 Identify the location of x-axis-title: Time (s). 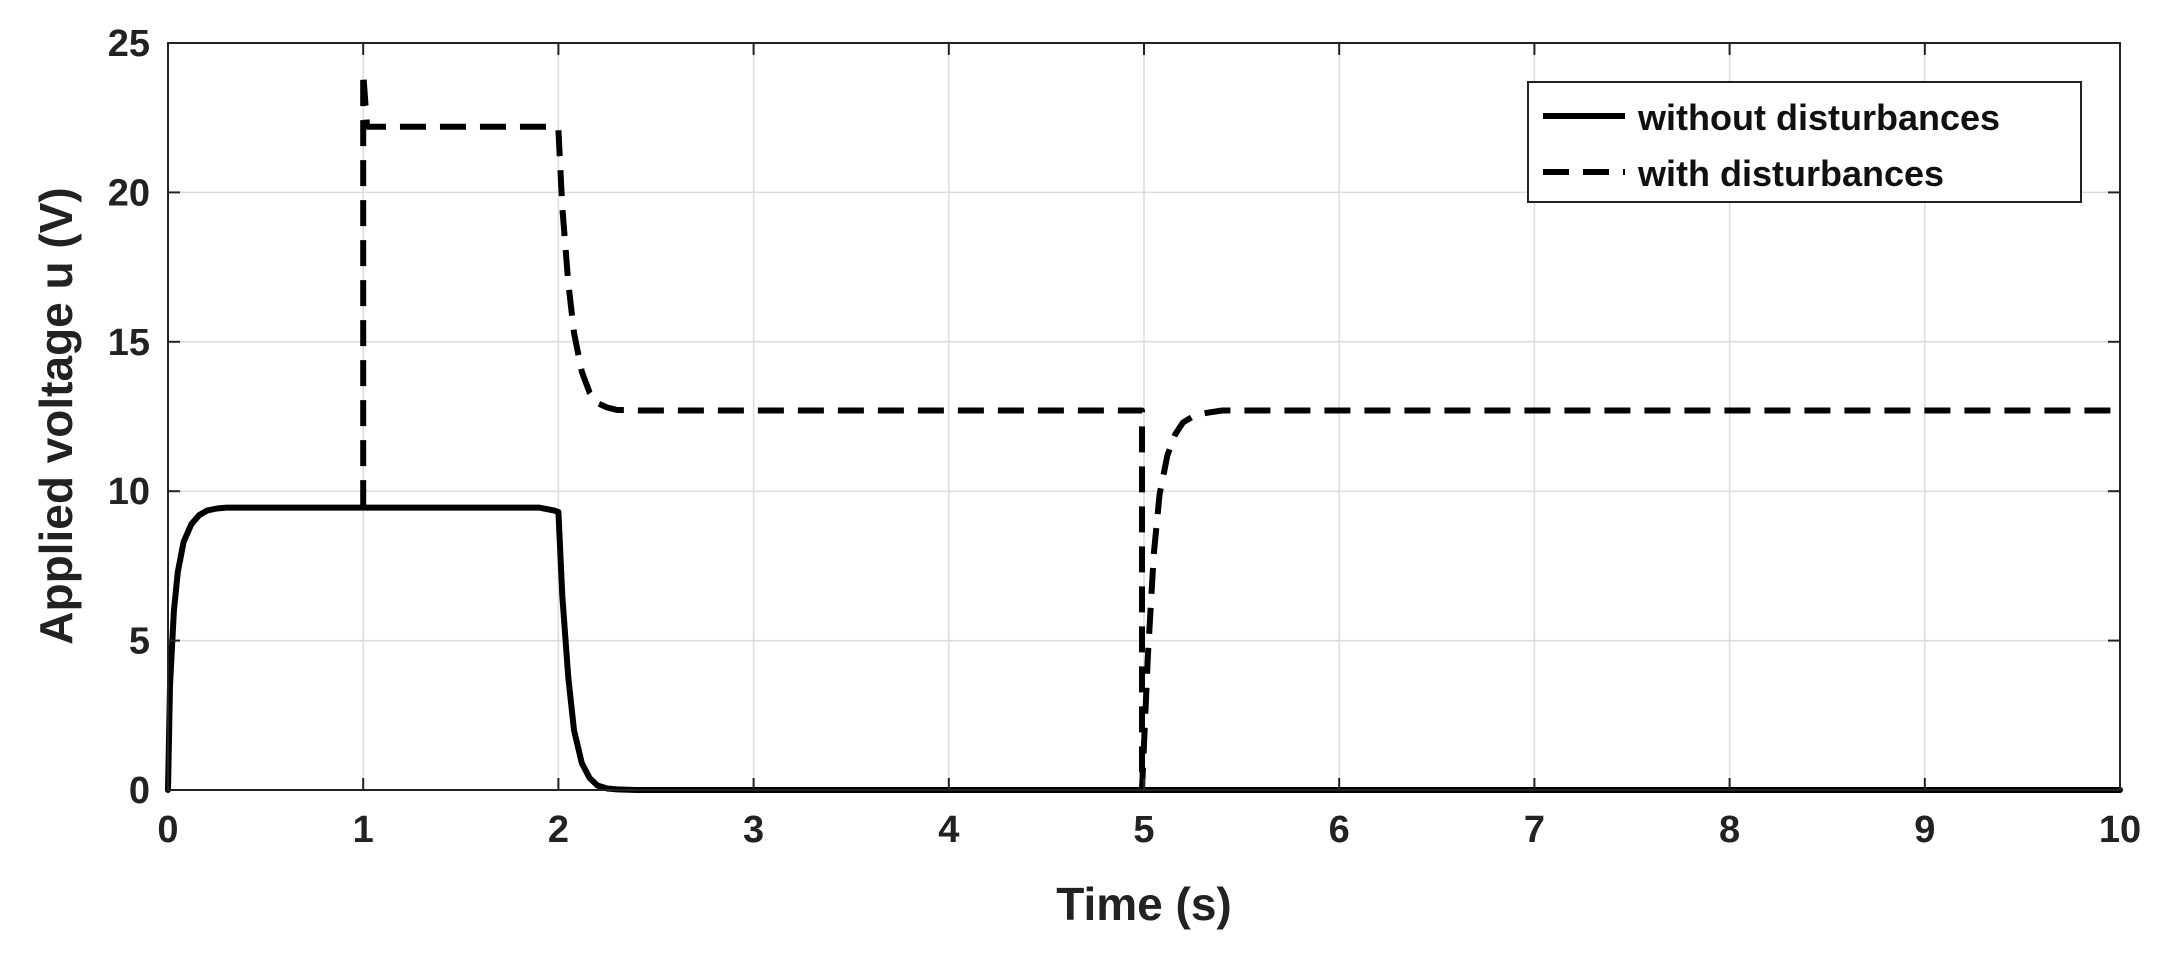
(1144, 904).